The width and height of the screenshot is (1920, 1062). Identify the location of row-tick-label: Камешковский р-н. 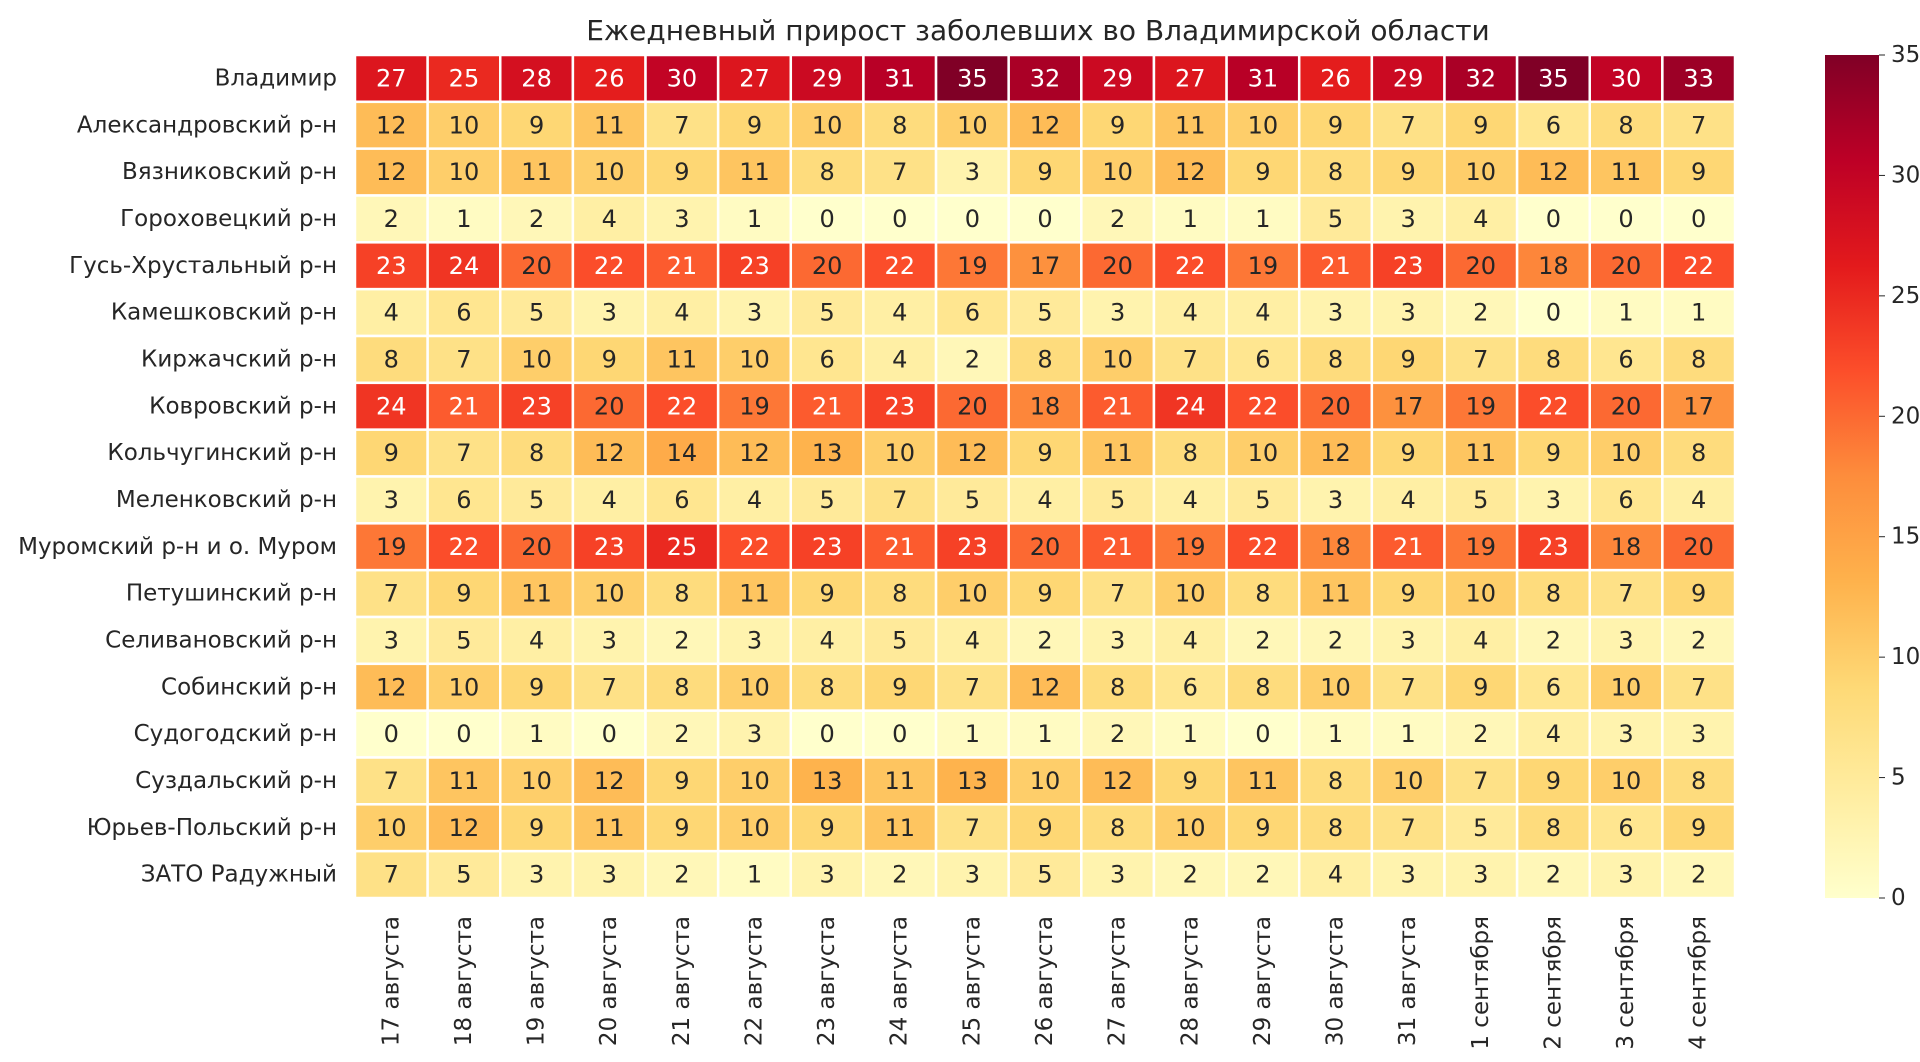
(224, 313).